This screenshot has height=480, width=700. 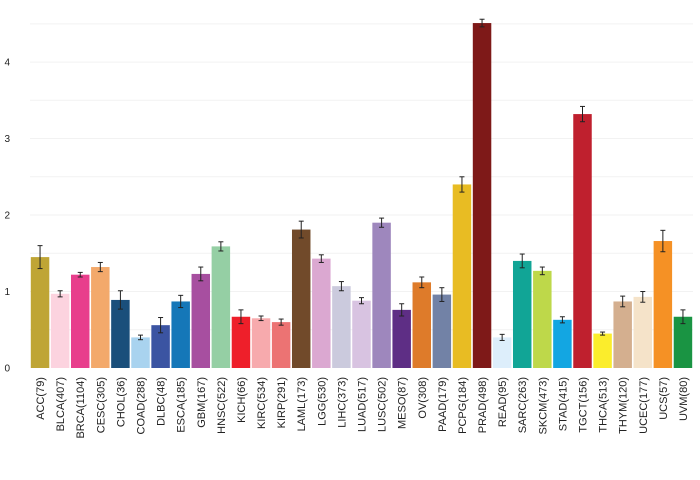 I want to click on x-tick-label: PAAD(179), so click(x=443, y=404).